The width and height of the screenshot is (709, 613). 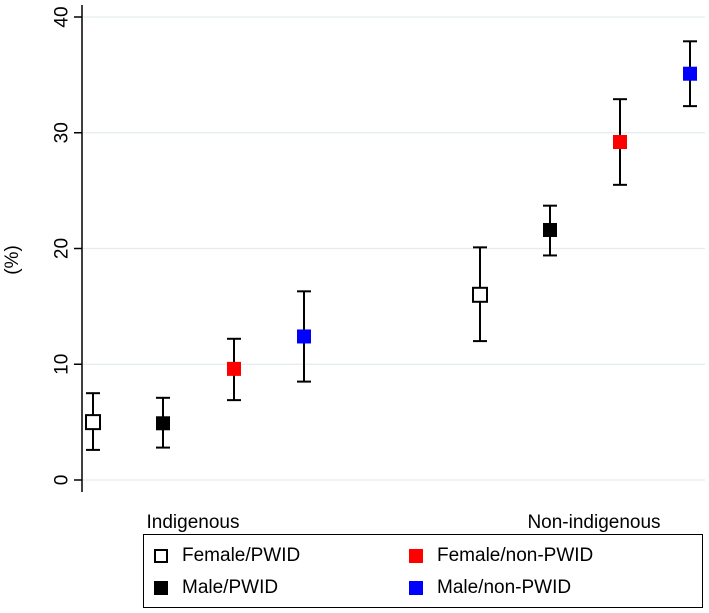 What do you see at coordinates (515, 555) in the screenshot?
I see `legend-label: Female/non-PWID` at bounding box center [515, 555].